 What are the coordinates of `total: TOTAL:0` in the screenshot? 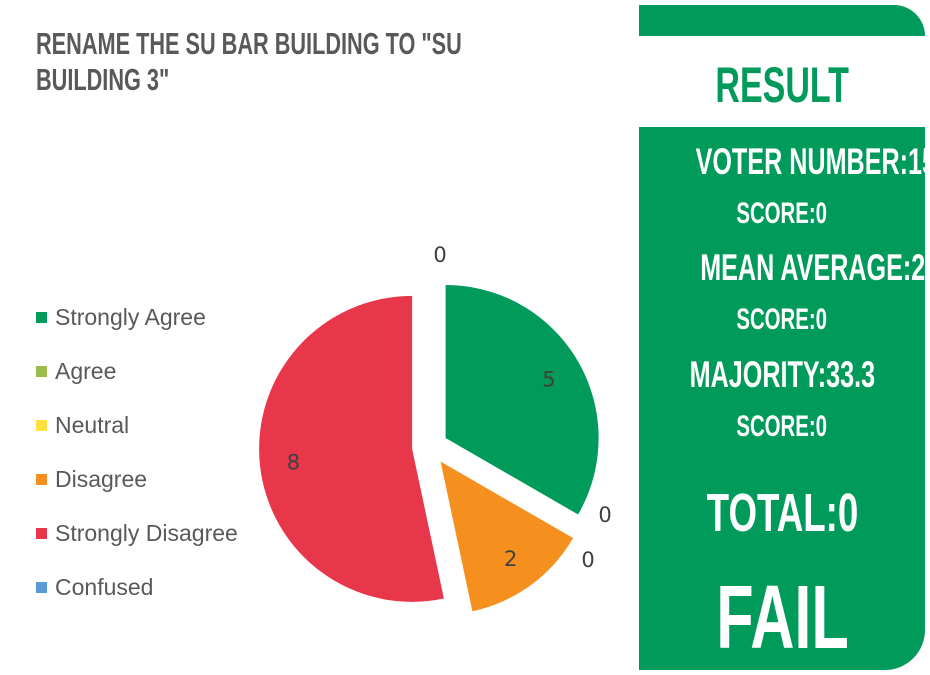 It's located at (782, 513).